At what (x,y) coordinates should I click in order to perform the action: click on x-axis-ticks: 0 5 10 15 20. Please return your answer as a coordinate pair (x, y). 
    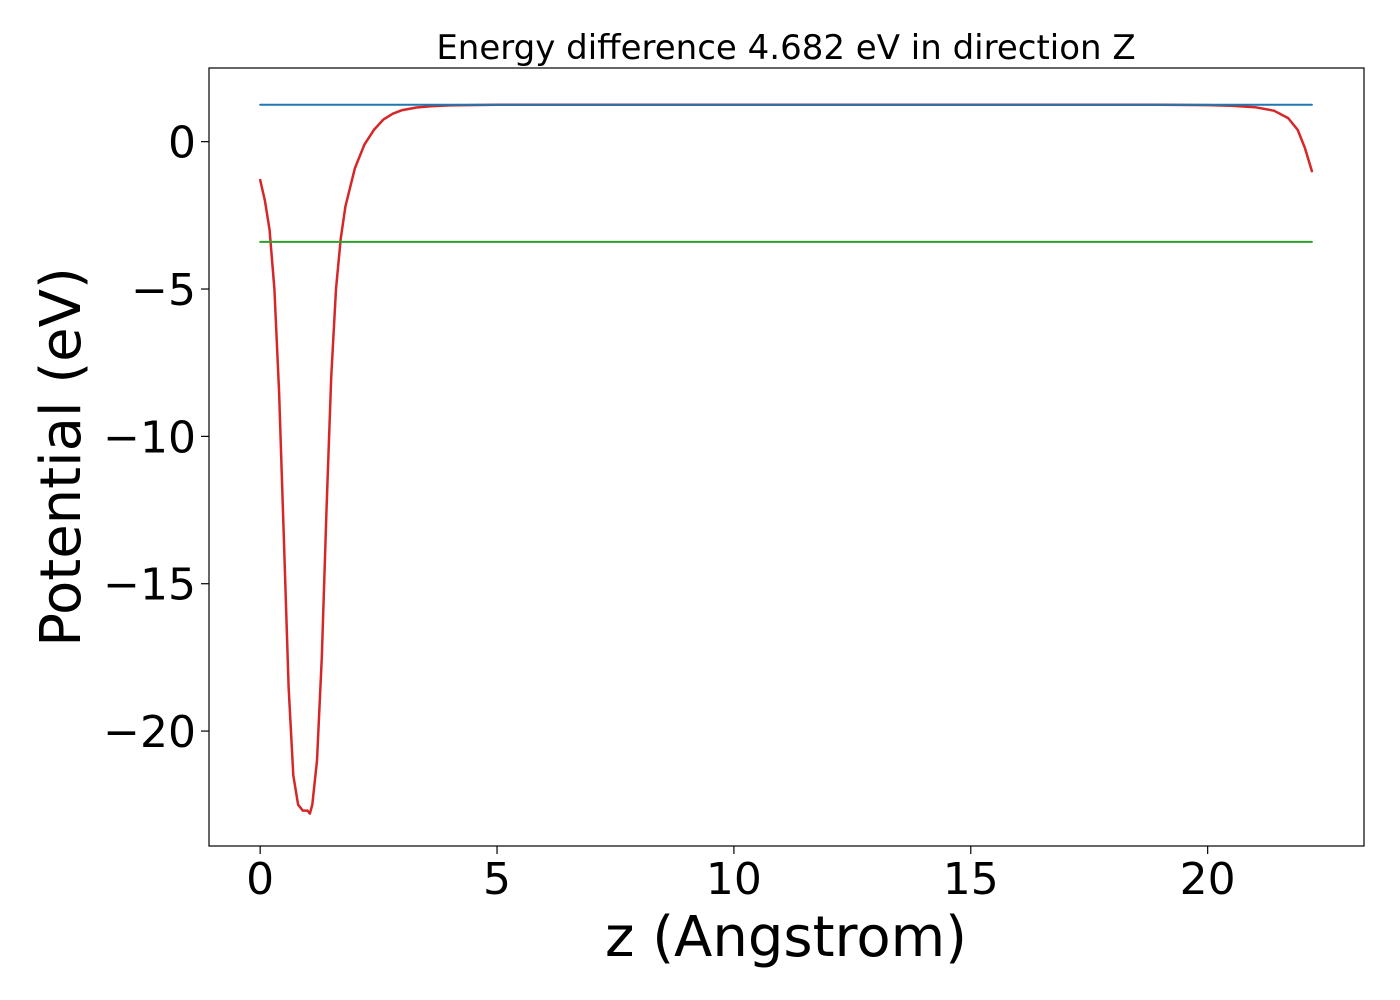
    Looking at the image, I should click on (741, 875).